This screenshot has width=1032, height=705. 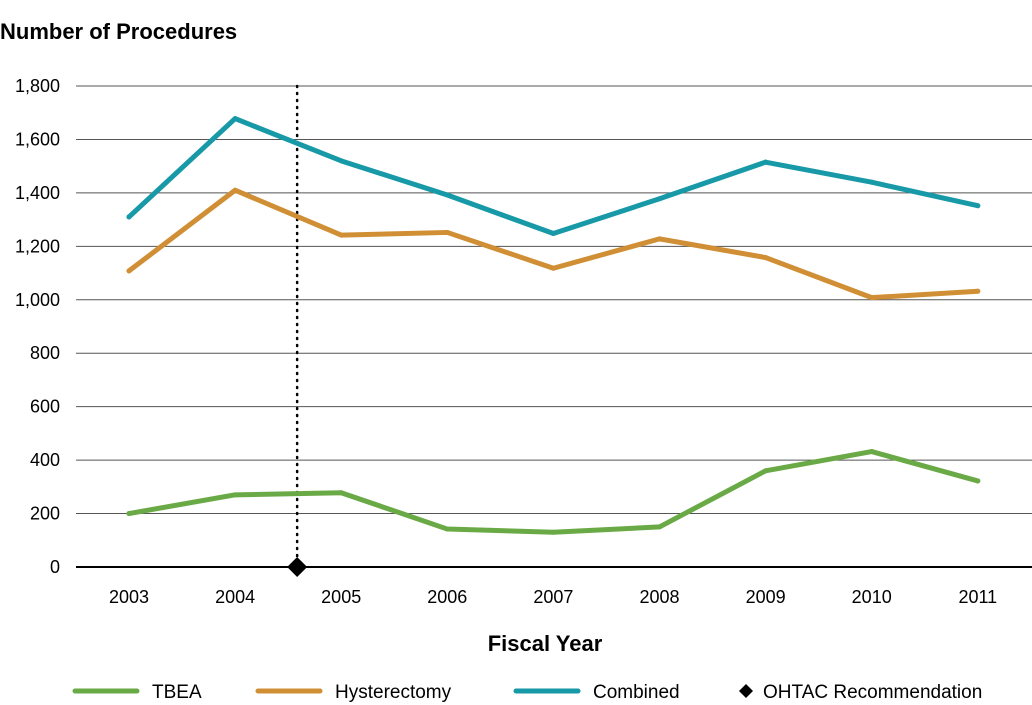 I want to click on y-tick-label: 800, so click(x=45, y=353).